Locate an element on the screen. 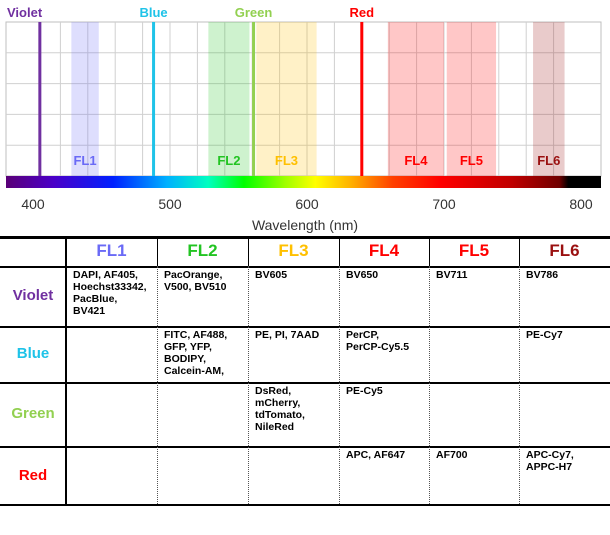 Image resolution: width=610 pixels, height=535 pixels. filter-label-fl4: FL4 is located at coordinates (416, 160).